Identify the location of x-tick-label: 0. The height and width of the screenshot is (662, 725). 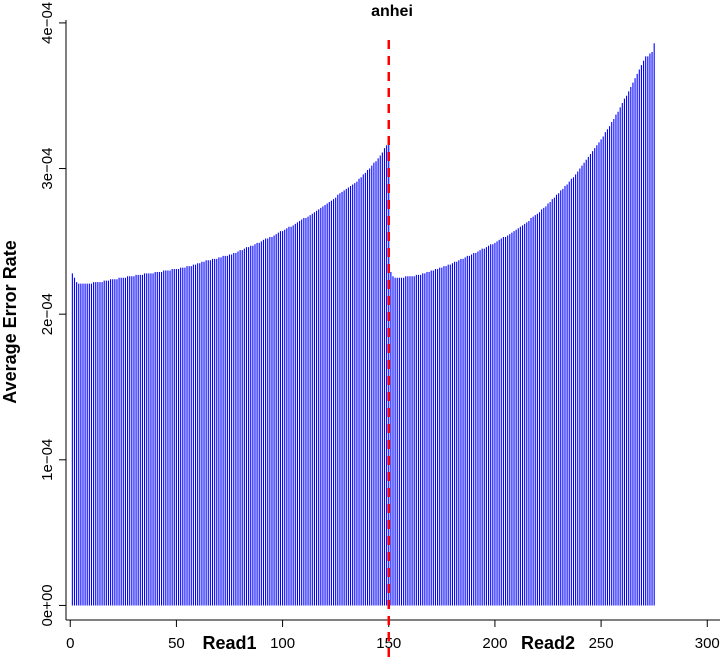
(70, 643).